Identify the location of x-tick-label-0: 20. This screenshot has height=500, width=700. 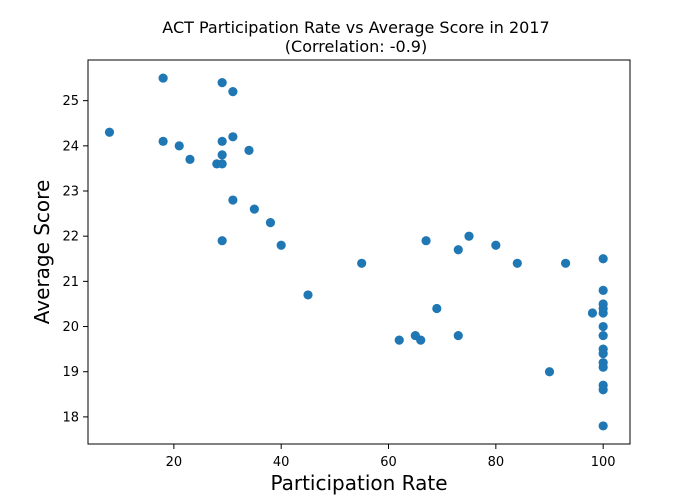
(174, 462).